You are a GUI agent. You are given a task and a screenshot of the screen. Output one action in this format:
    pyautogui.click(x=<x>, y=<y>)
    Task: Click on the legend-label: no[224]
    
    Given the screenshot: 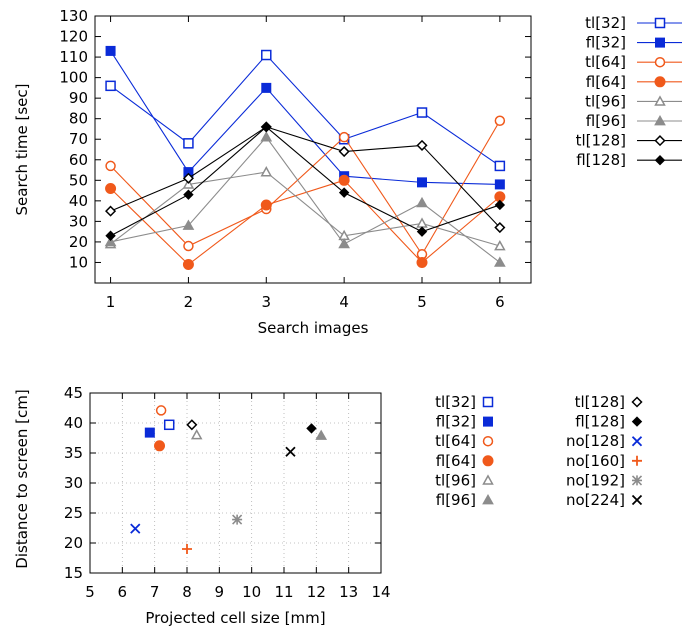 What is the action you would take?
    pyautogui.click(x=595, y=500)
    